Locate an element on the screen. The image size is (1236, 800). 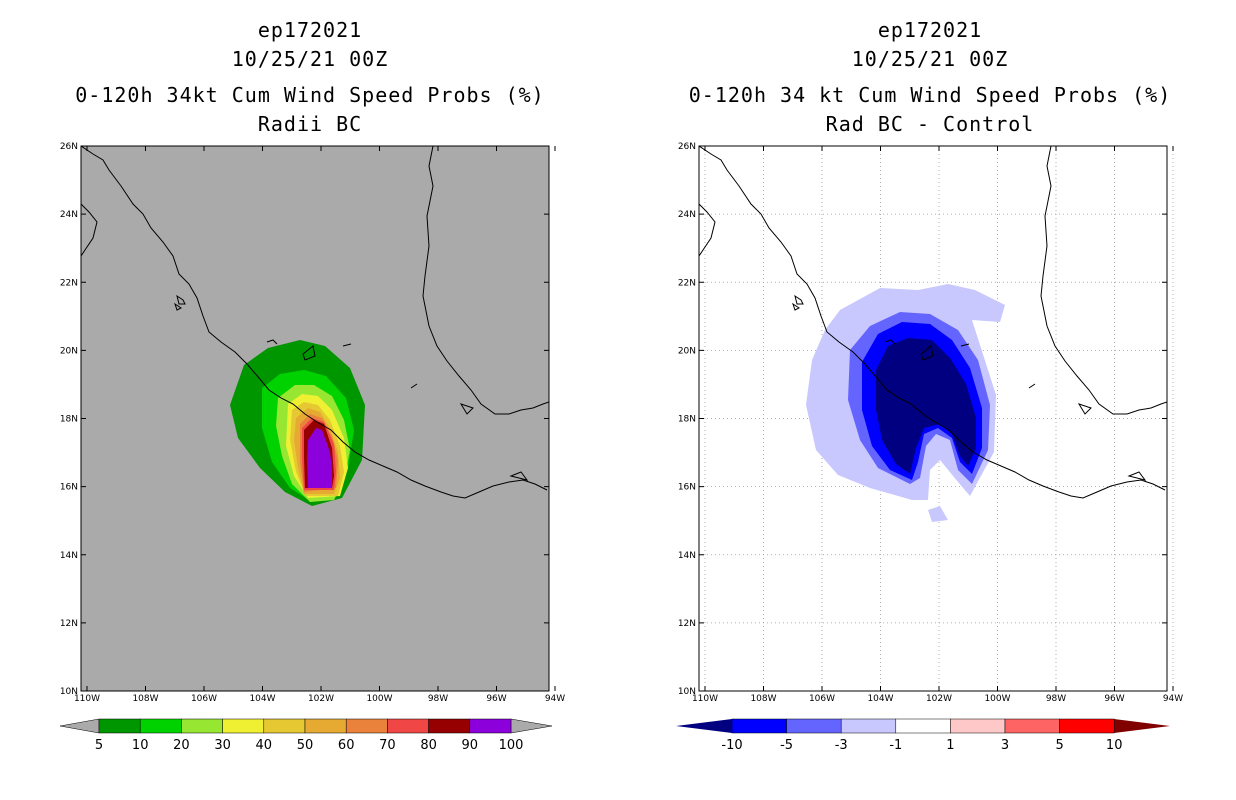
left-colorbar: 5 10 20 30 40 50 60 70 80 90 100 is located at coordinates (306, 735).